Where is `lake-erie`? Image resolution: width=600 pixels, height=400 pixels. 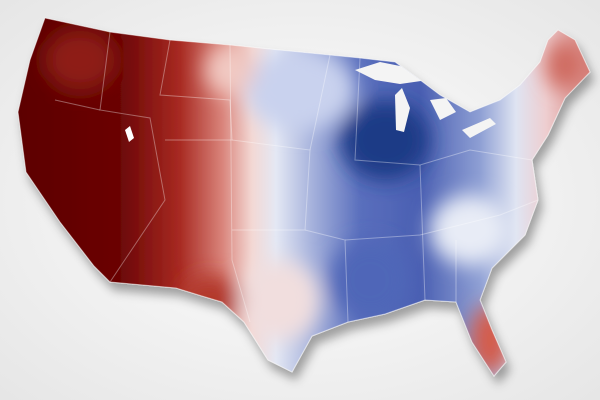 lake-erie is located at coordinates (479, 128).